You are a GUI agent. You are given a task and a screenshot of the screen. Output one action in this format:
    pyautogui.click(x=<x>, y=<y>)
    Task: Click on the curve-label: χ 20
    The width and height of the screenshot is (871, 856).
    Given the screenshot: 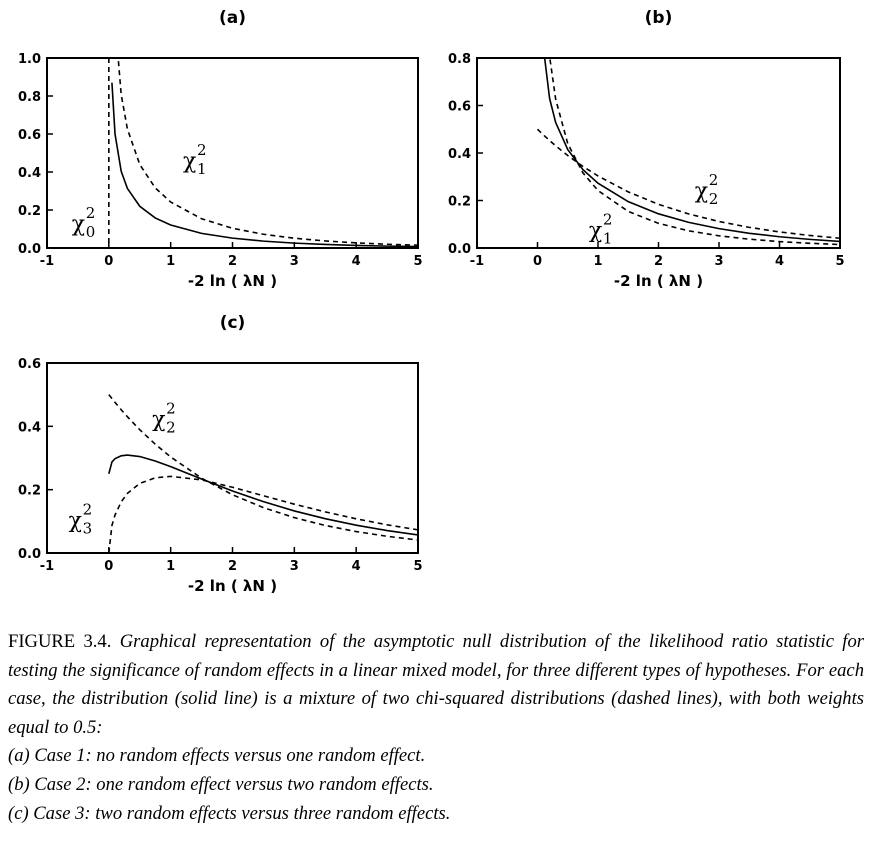 What is the action you would take?
    pyautogui.click(x=84, y=222)
    